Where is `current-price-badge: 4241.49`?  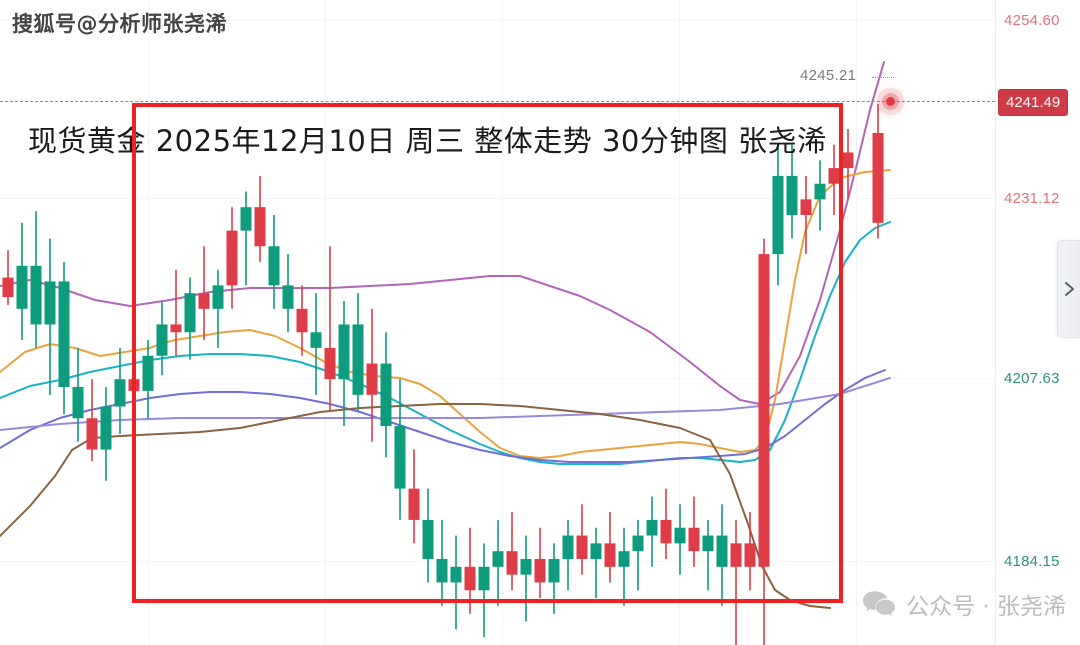
current-price-badge: 4241.49 is located at coordinates (1033, 102).